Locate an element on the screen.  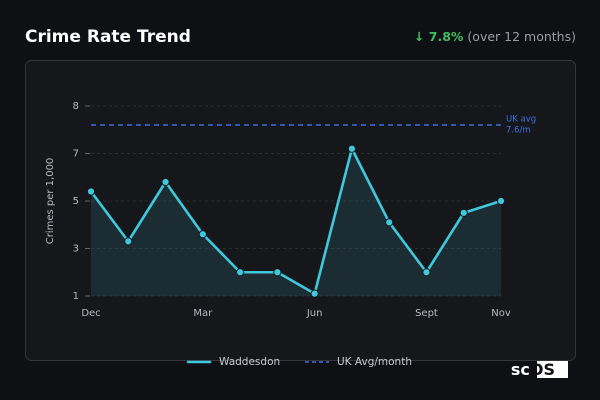
x-tick-label: Jun is located at coordinates (314, 313).